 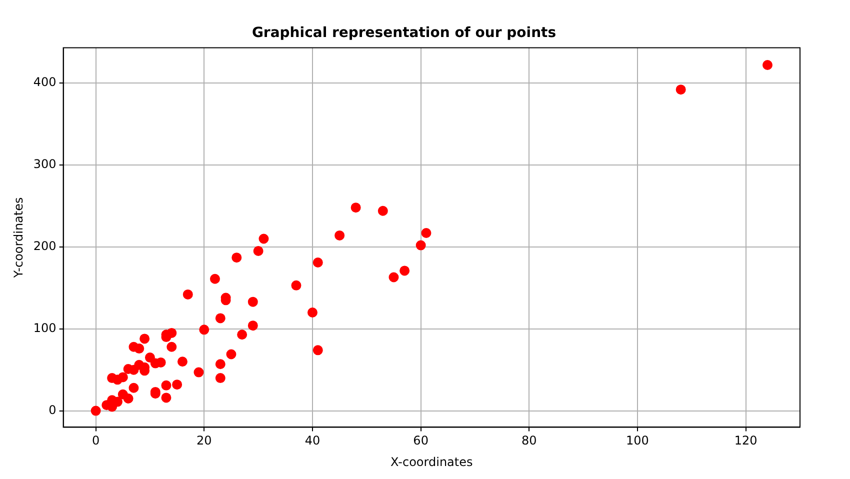 I want to click on x-tick-label: 0, so click(x=96, y=441).